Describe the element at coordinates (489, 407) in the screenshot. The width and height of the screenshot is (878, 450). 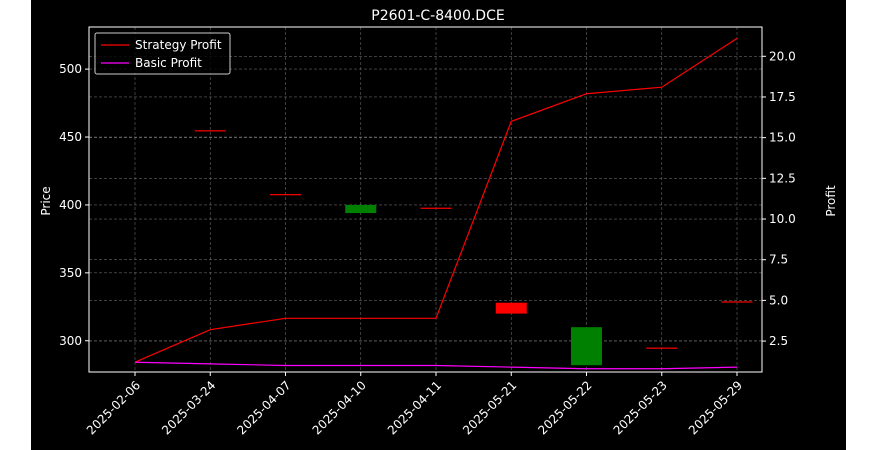
I see `x-tick-label: 2025-05-21` at that location.